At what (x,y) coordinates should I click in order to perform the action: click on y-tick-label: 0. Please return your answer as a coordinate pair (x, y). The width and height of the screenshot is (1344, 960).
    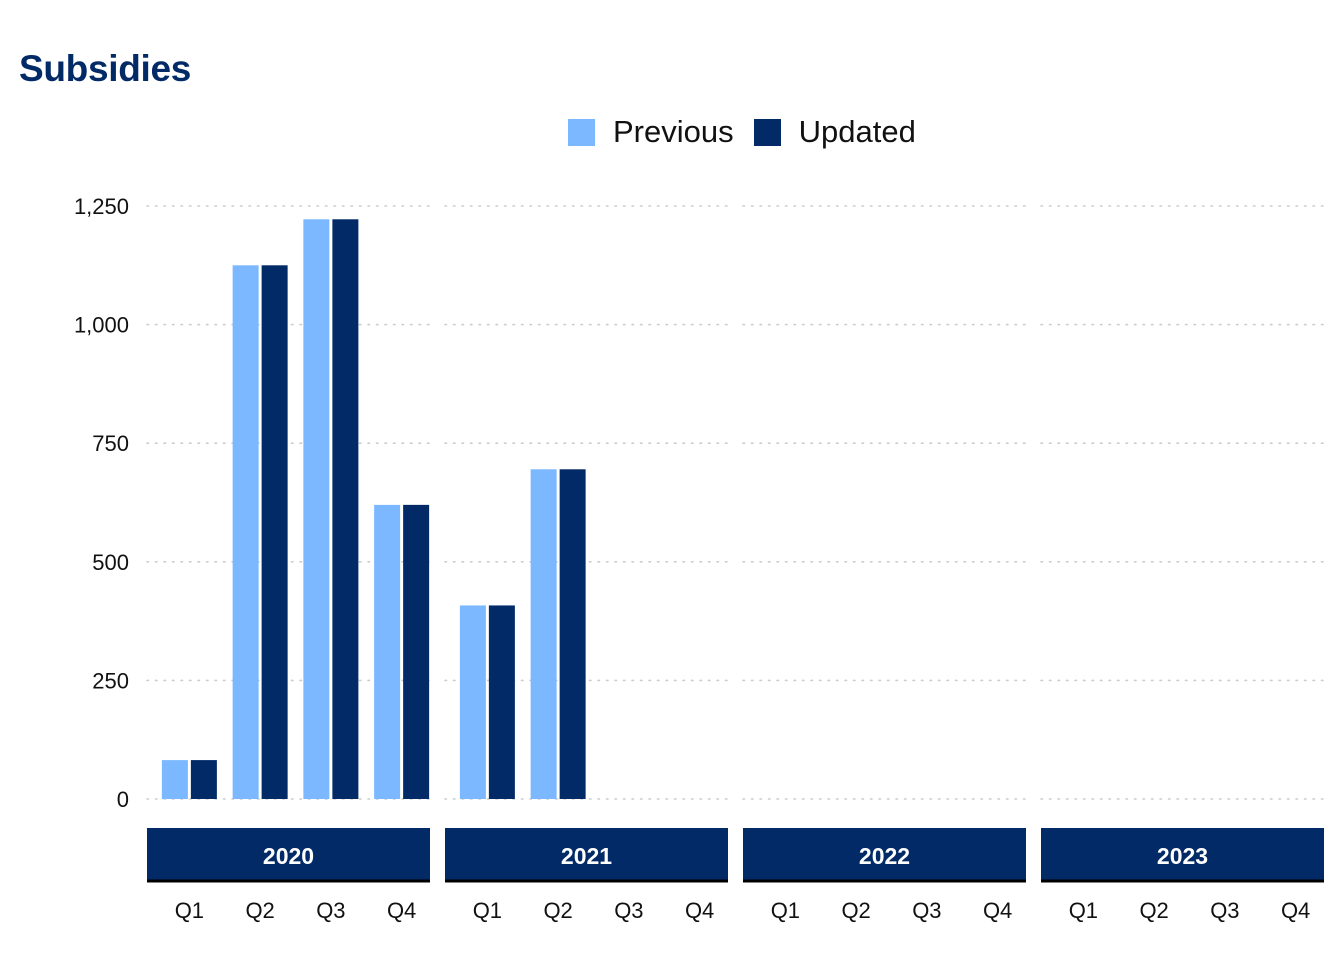
    Looking at the image, I should click on (123, 799).